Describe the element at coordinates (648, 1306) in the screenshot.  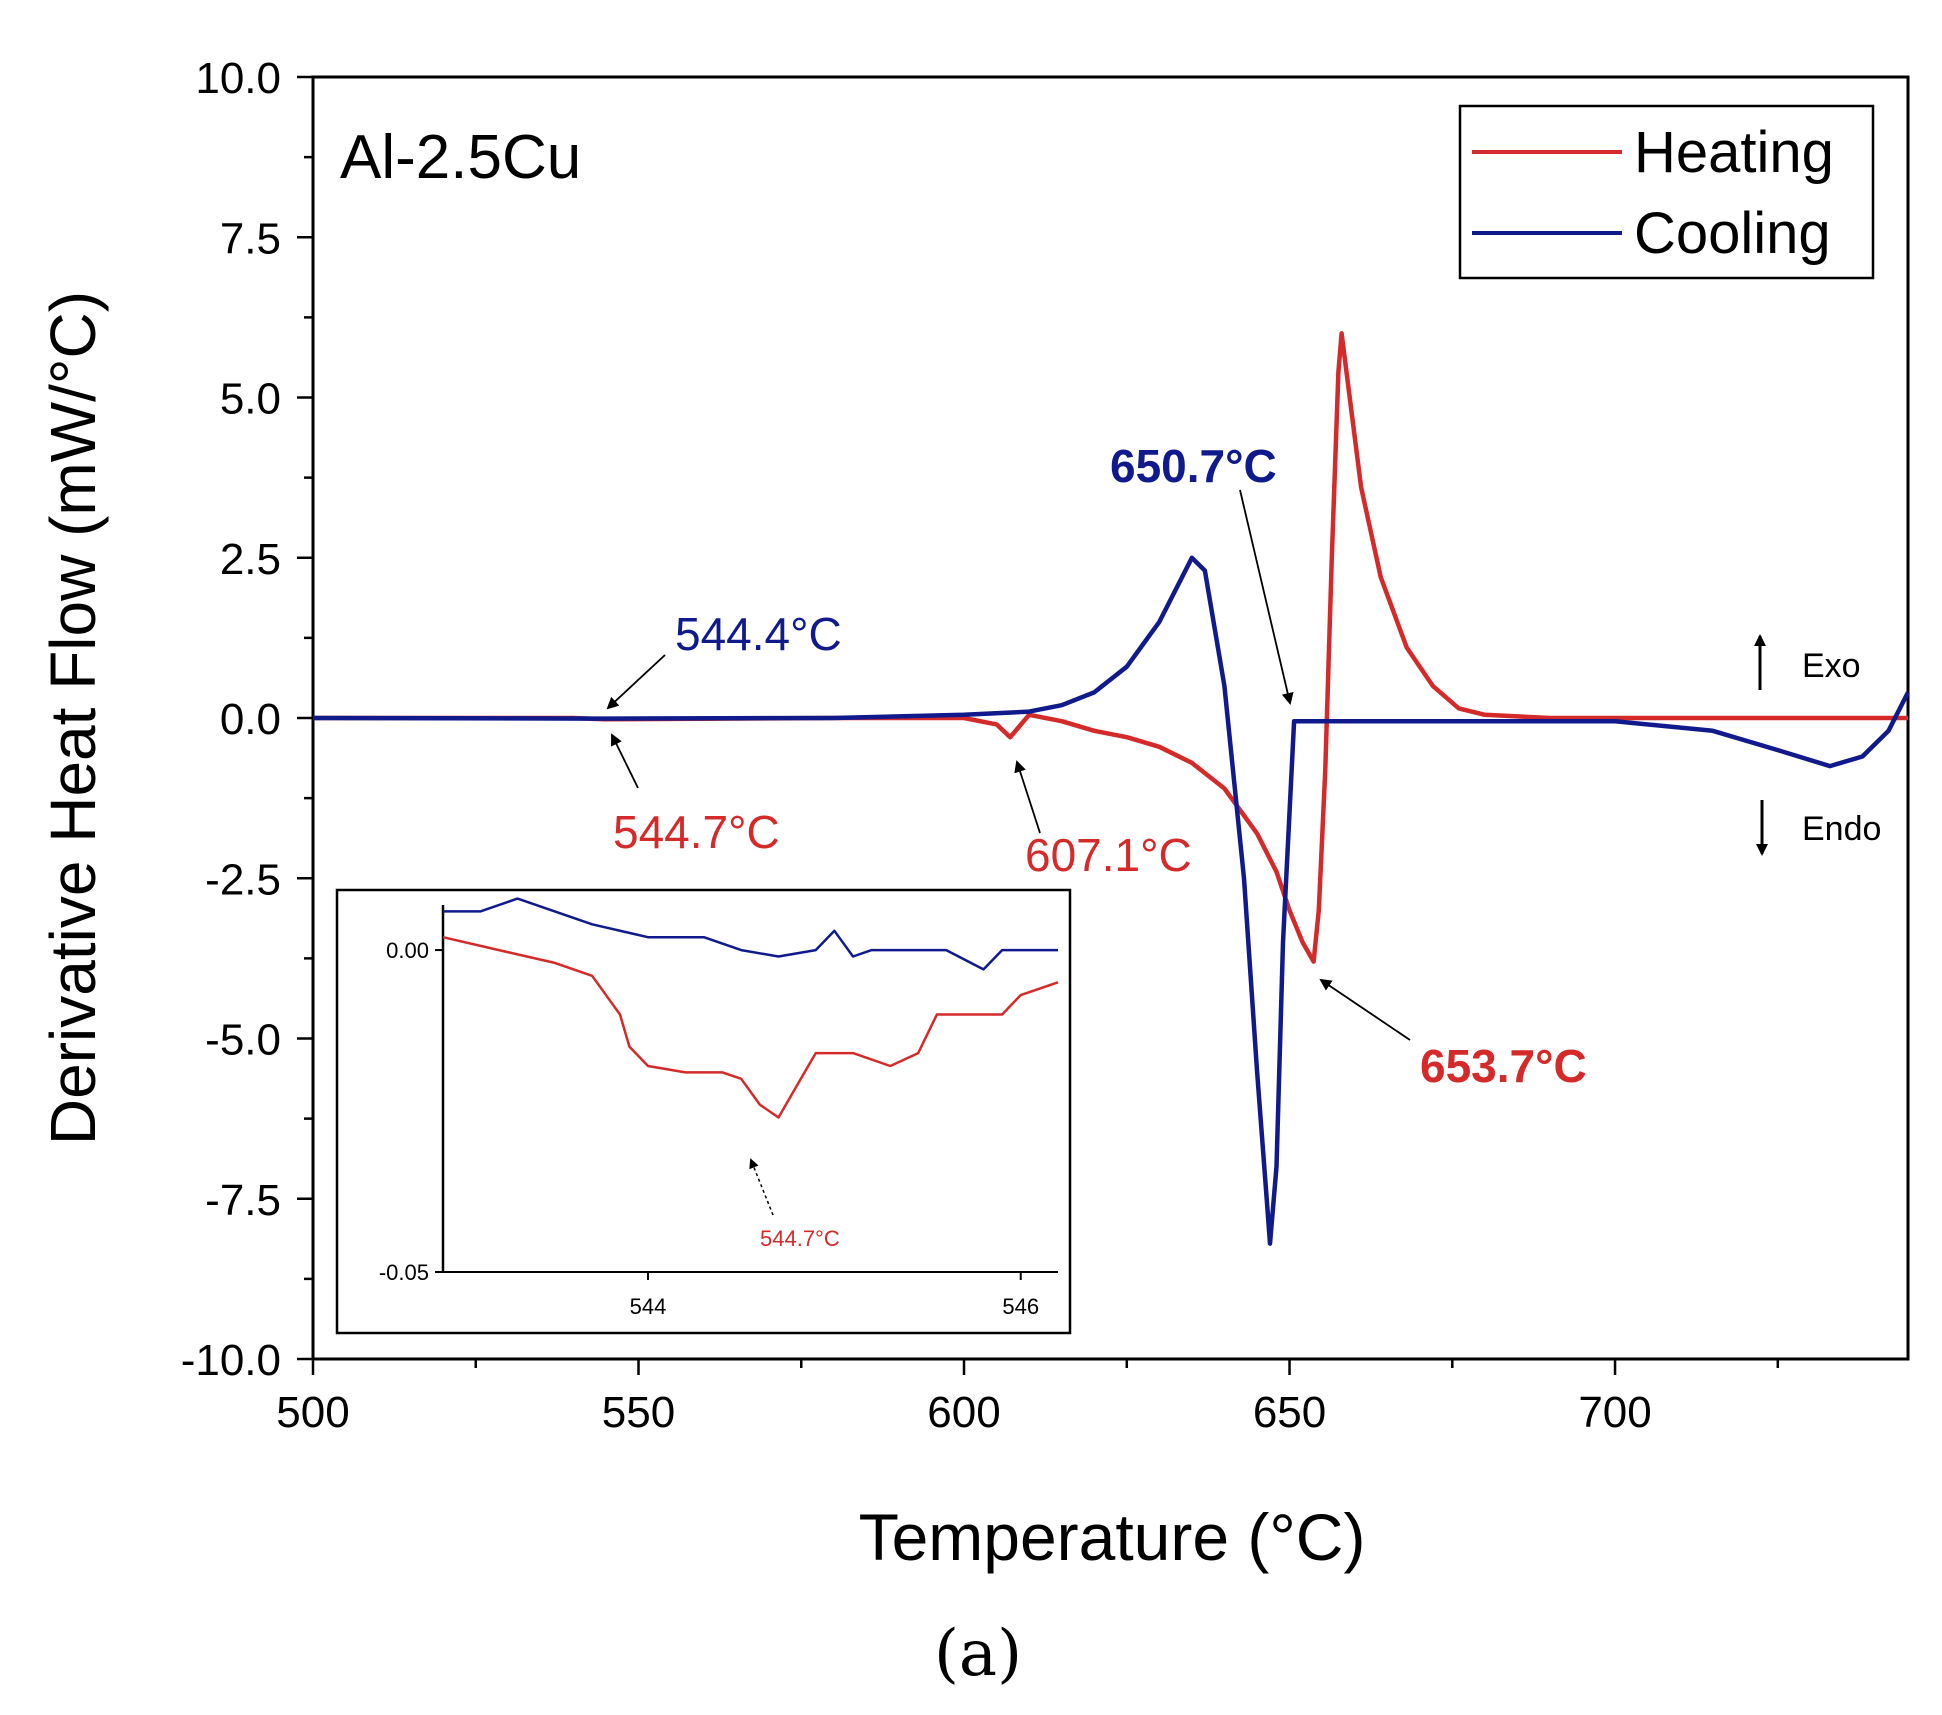
I see `inset-x-tick-label: 544` at that location.